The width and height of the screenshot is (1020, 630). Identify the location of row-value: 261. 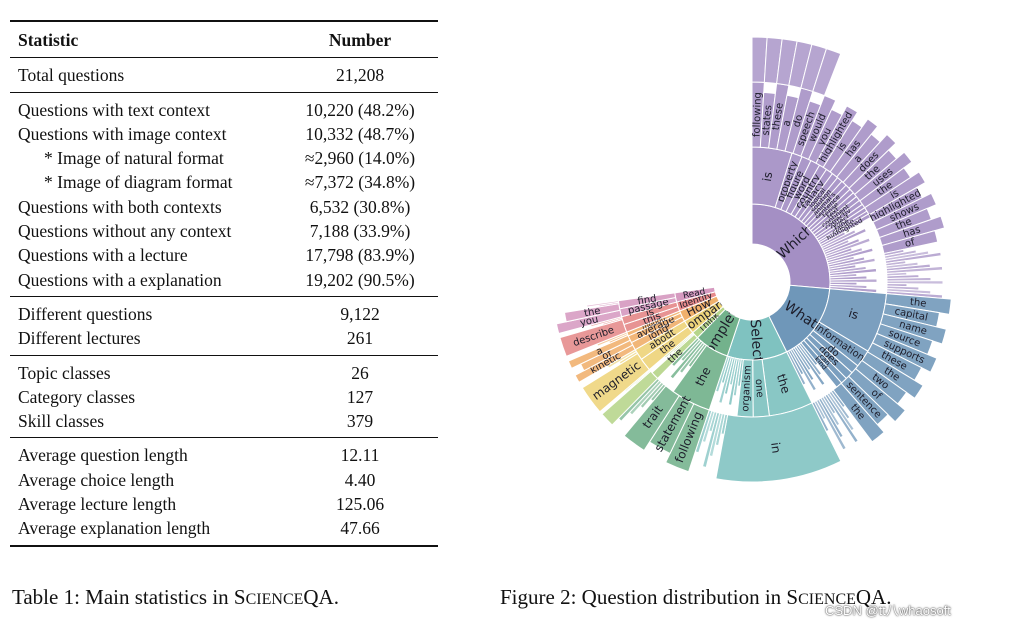
(360, 338).